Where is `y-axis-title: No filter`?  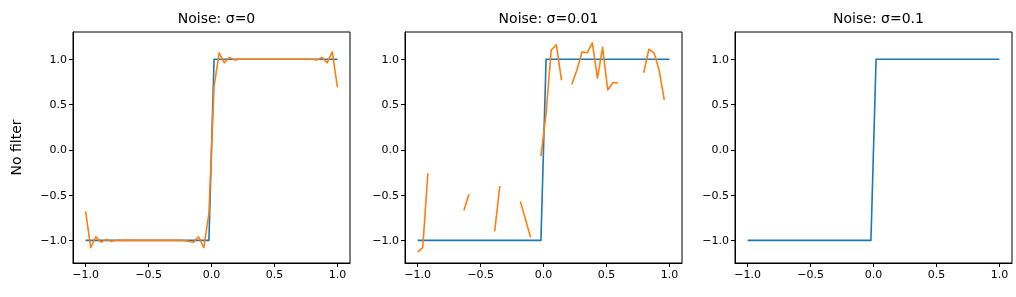 y-axis-title: No filter is located at coordinates (16, 147).